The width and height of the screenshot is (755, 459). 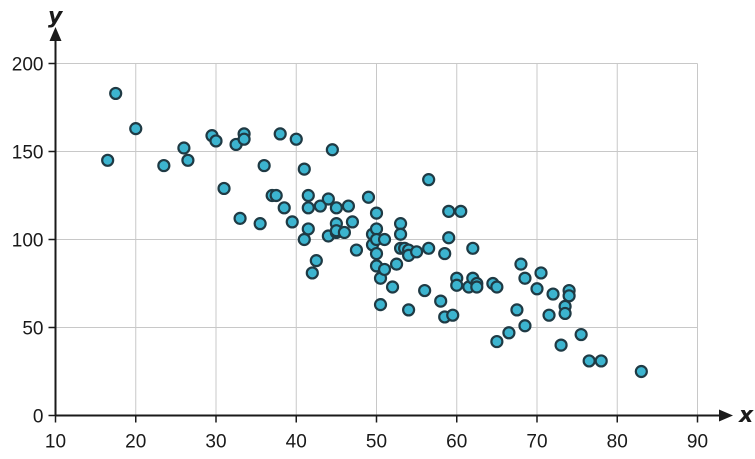 I want to click on x-tick-label: 30, so click(x=215, y=442).